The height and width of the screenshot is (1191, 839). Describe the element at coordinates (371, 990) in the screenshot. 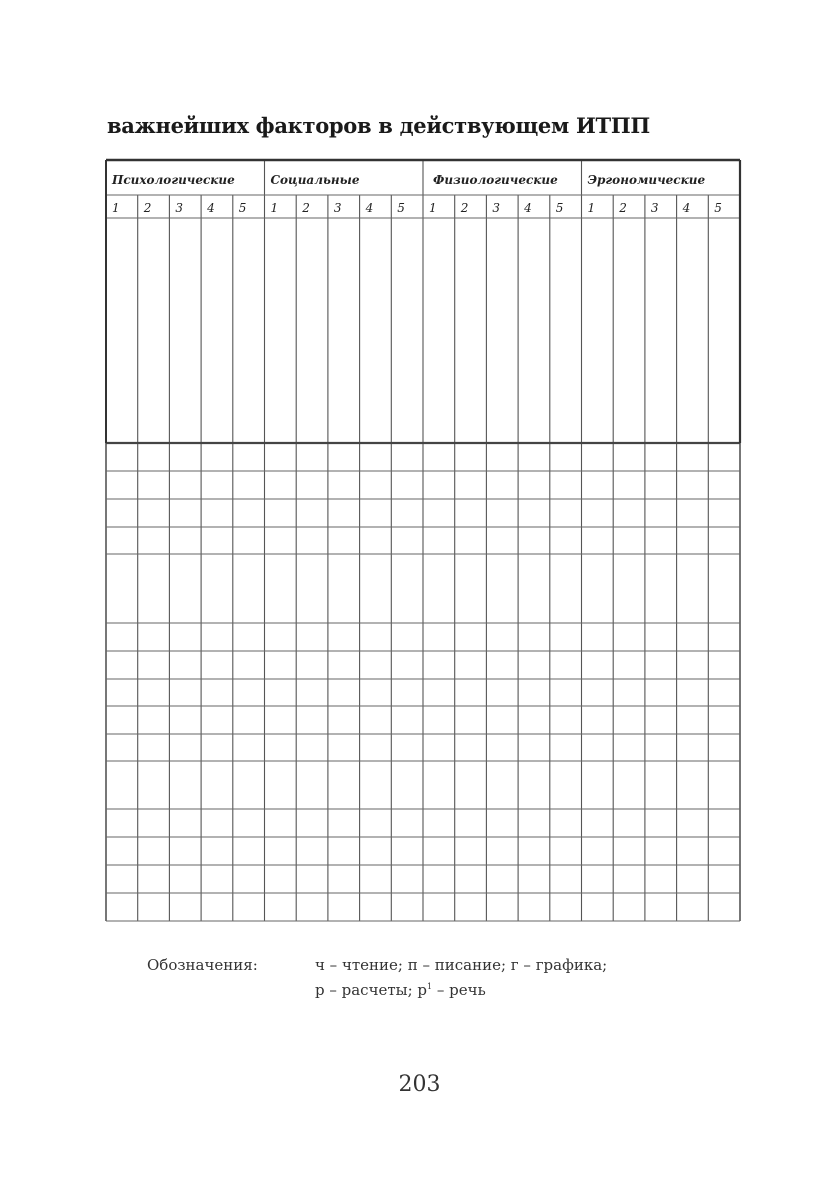

I see `legend-line-2-start: р – расчеты; р` at that location.